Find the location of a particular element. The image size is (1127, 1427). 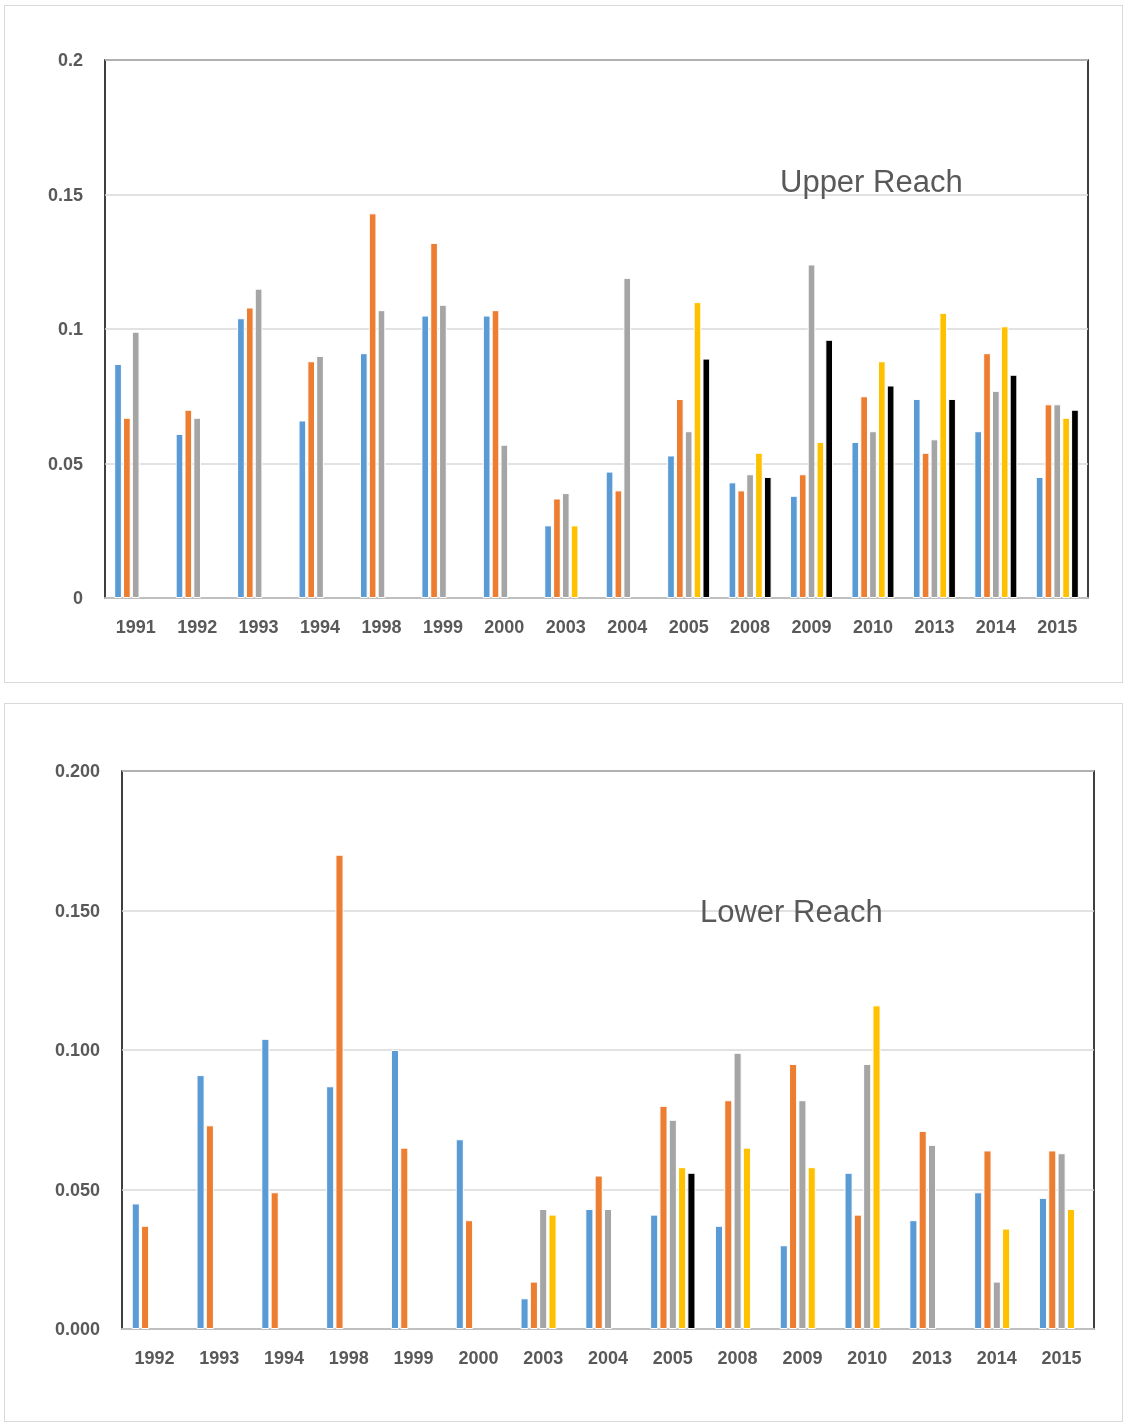

x-tick-label: 1991 is located at coordinates (135, 627).